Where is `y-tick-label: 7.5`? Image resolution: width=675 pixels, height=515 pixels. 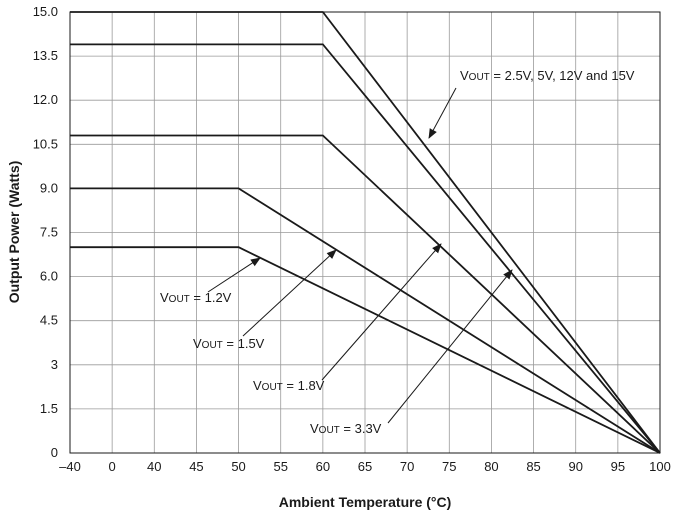 y-tick-label: 7.5 is located at coordinates (49, 232).